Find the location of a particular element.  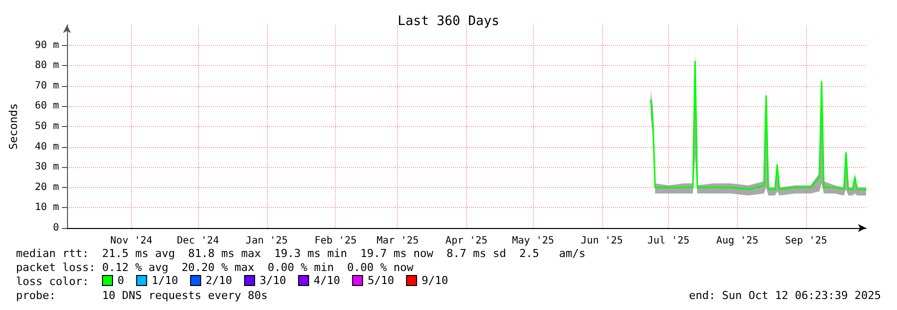

y-tick-label: 10 m is located at coordinates (46, 208).